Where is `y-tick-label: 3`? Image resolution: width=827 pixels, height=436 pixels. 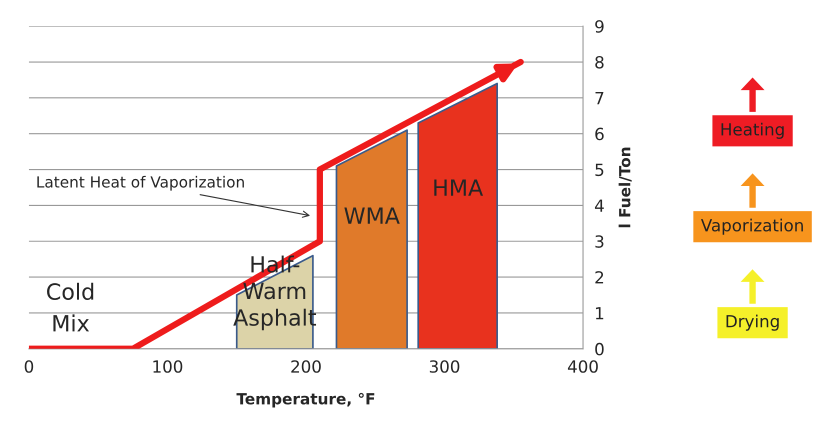
y-tick-label: 3 is located at coordinates (599, 241).